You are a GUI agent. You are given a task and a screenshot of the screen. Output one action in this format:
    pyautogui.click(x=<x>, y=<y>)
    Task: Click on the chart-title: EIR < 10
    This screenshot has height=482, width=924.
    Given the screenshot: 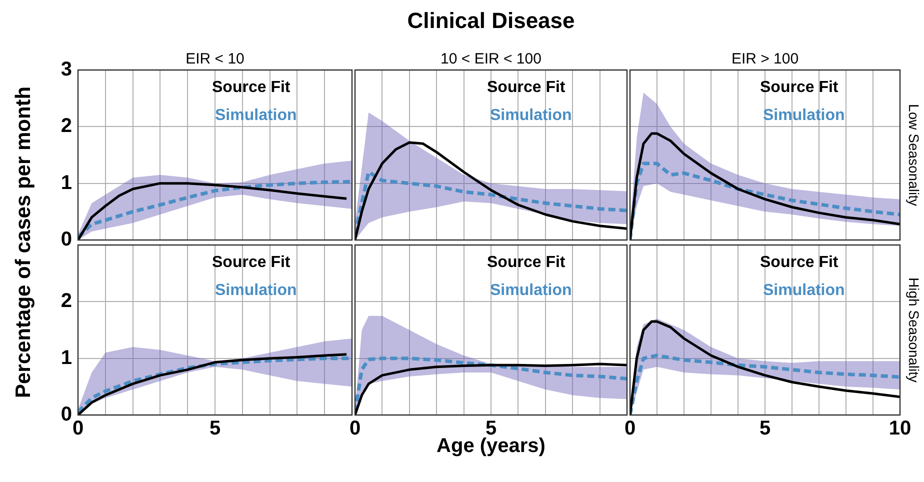 What is the action you would take?
    pyautogui.click(x=215, y=59)
    